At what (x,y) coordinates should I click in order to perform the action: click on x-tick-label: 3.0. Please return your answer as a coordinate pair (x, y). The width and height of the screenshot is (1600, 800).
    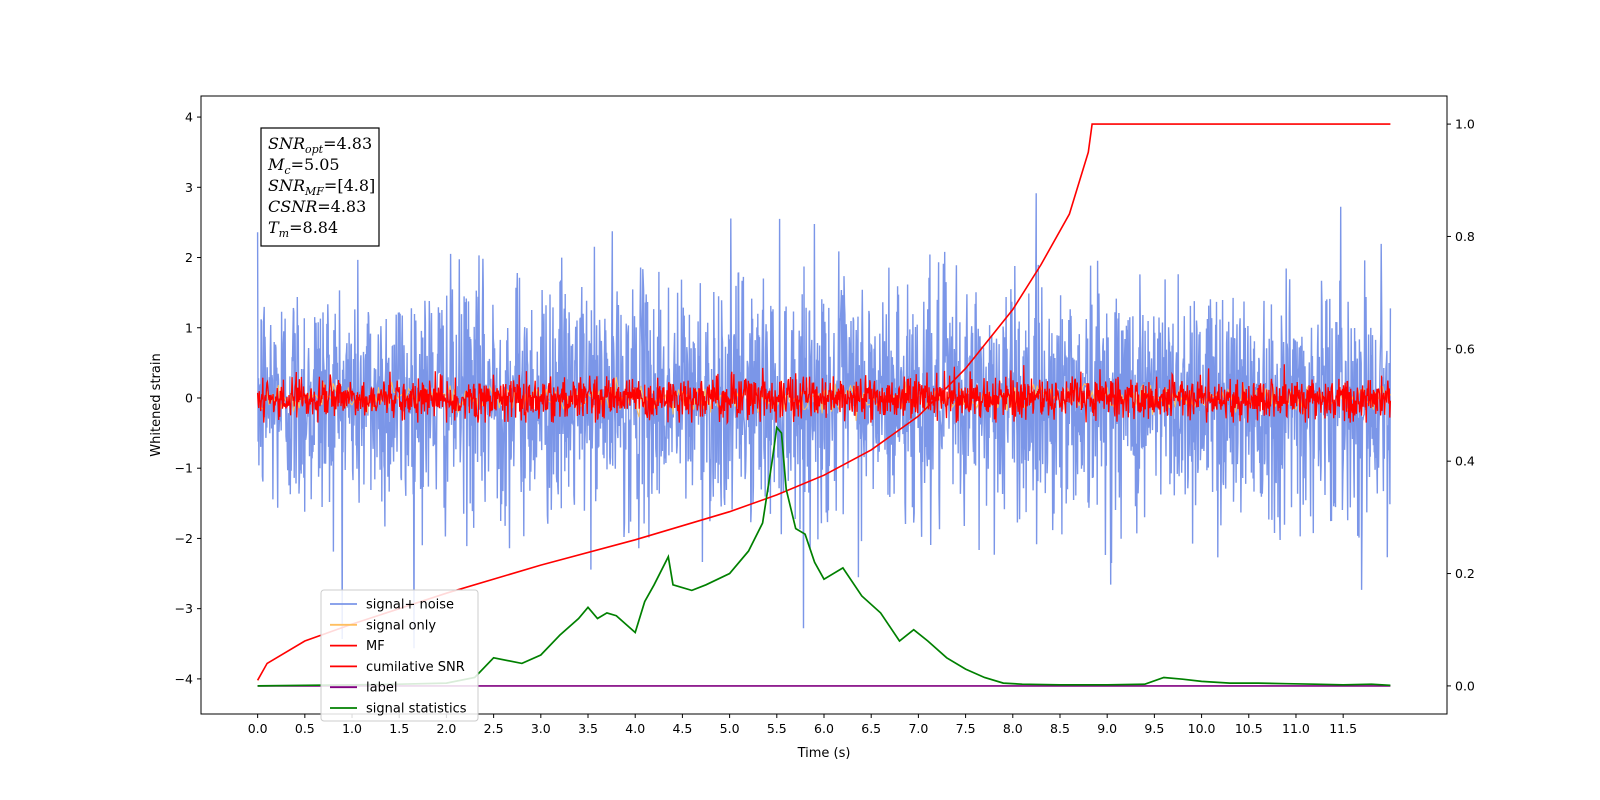
    Looking at the image, I should click on (541, 728).